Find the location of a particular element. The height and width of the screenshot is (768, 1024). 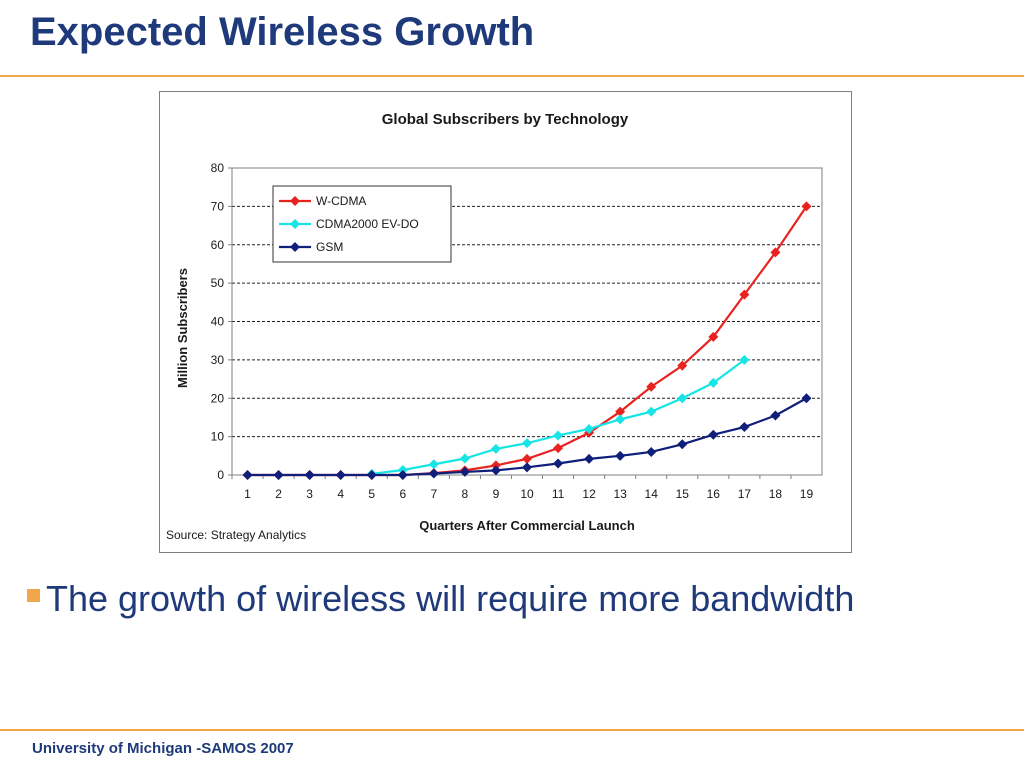

source-note: Source: Strategy Analytics is located at coordinates (236, 535).